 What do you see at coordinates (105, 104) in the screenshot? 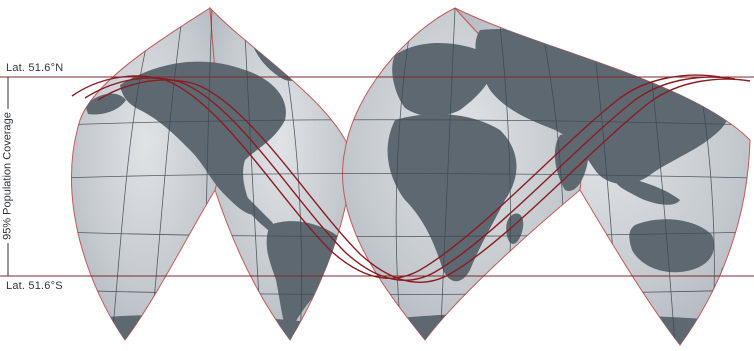
I see `land-alaska` at bounding box center [105, 104].